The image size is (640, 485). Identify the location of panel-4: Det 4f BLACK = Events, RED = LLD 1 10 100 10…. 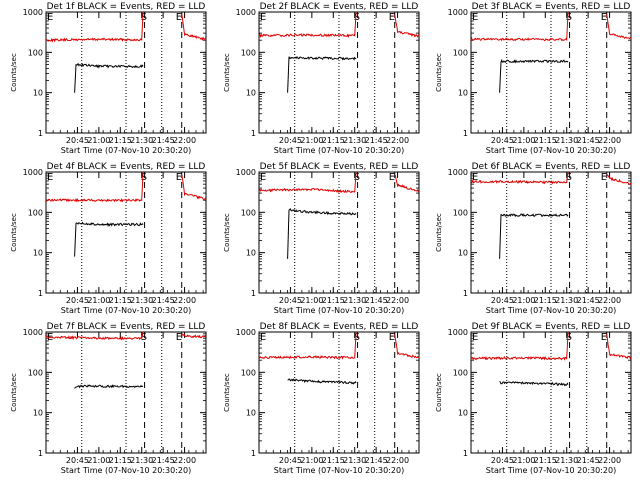
(108, 238).